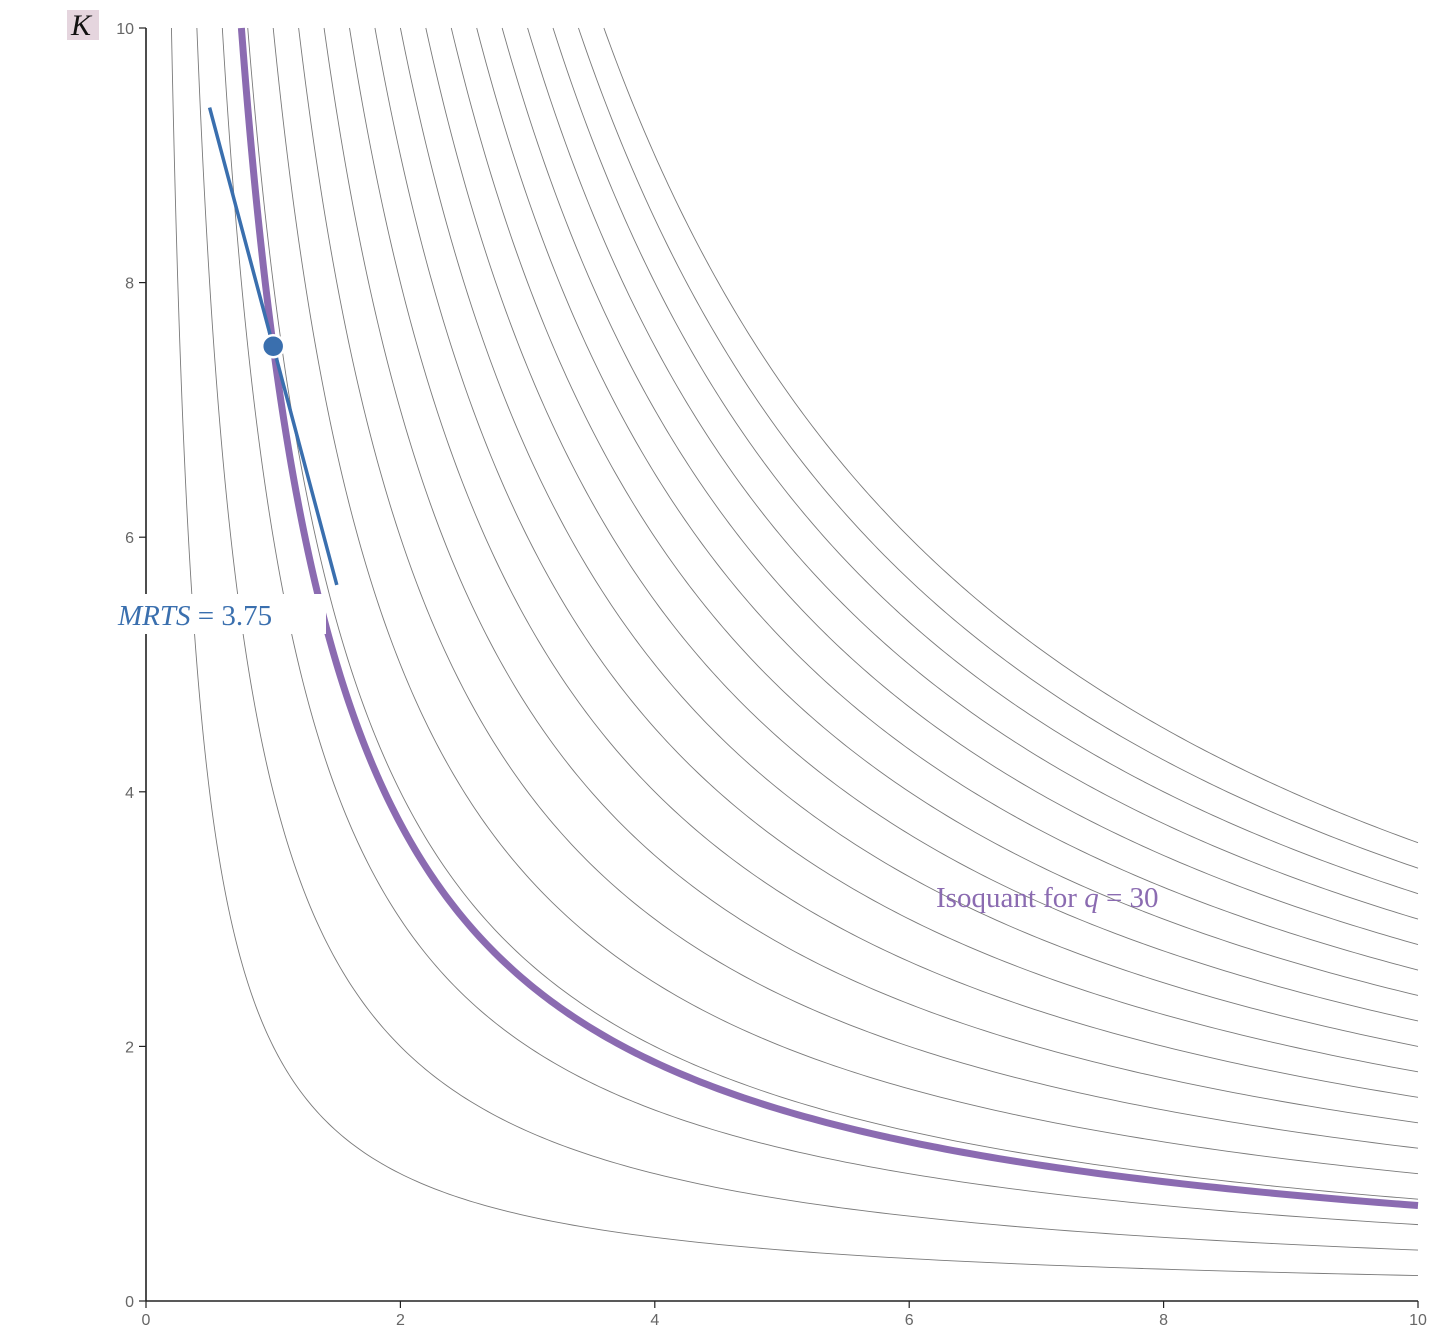 The height and width of the screenshot is (1342, 1452). Describe the element at coordinates (131, 666) in the screenshot. I see `y-axis-ticks: 0 2 4 6 8 10` at that location.